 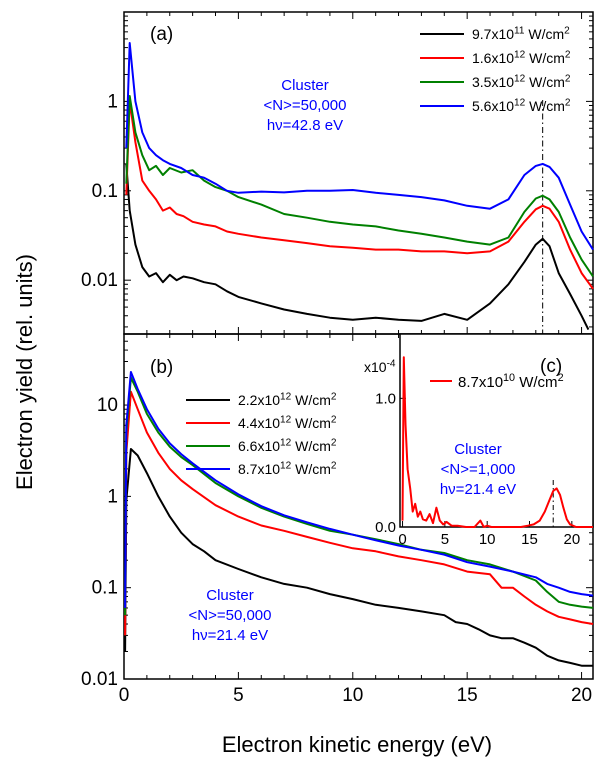 What do you see at coordinates (511, 381) in the screenshot?
I see `legend-label-1: 8.7x1010 W/cm2` at bounding box center [511, 381].